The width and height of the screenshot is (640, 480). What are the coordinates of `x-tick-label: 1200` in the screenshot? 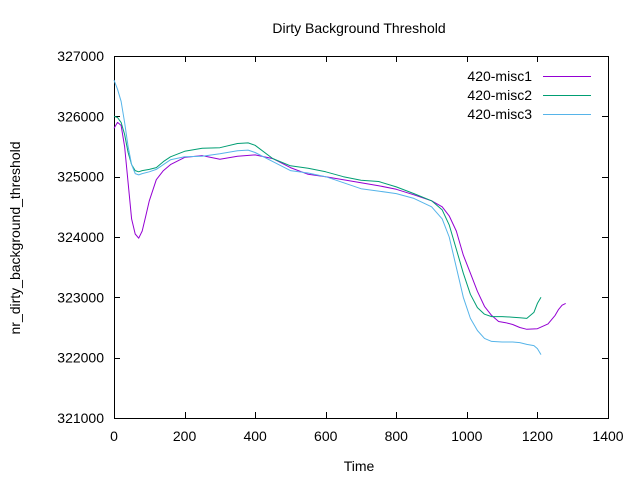 It's located at (537, 436).